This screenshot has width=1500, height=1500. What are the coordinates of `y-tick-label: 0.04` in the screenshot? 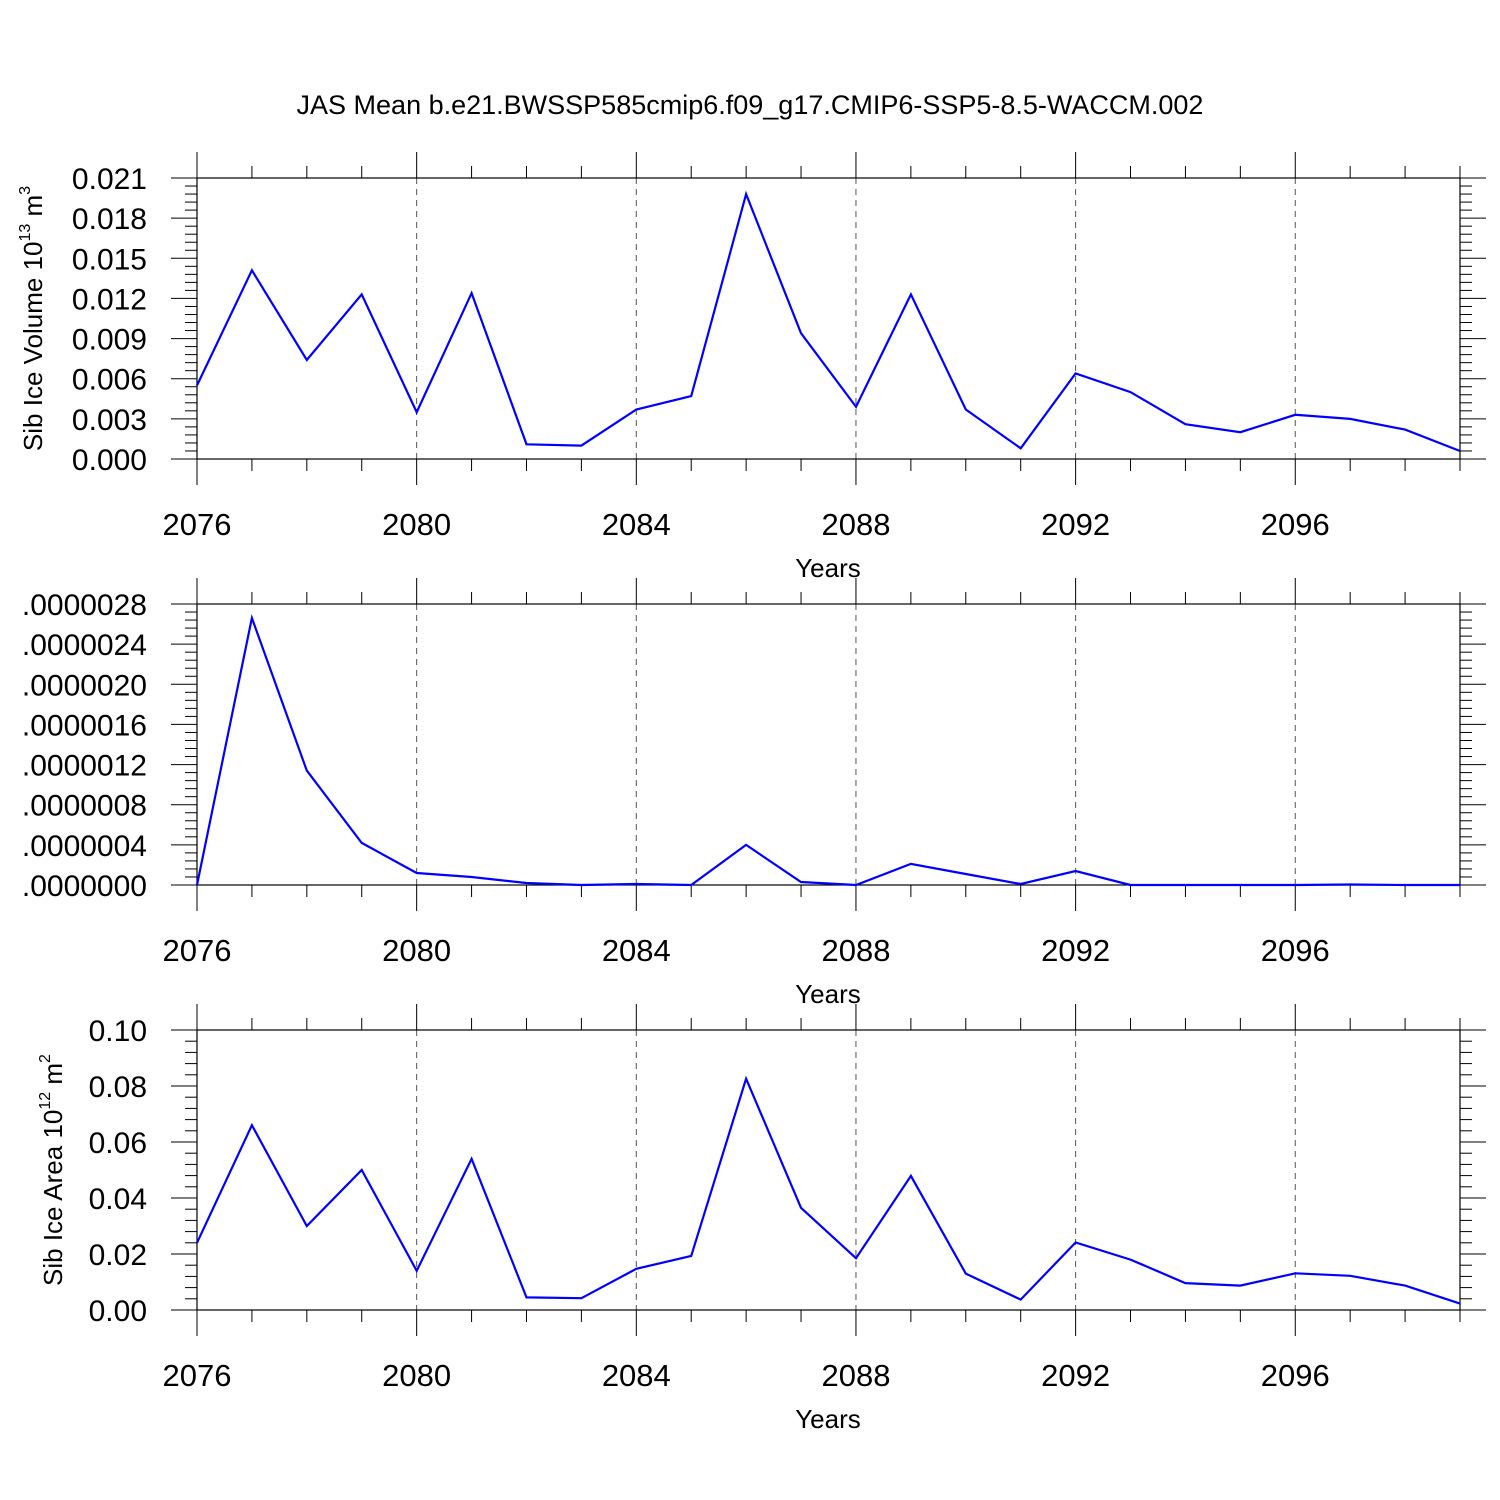 It's located at (118, 1199).